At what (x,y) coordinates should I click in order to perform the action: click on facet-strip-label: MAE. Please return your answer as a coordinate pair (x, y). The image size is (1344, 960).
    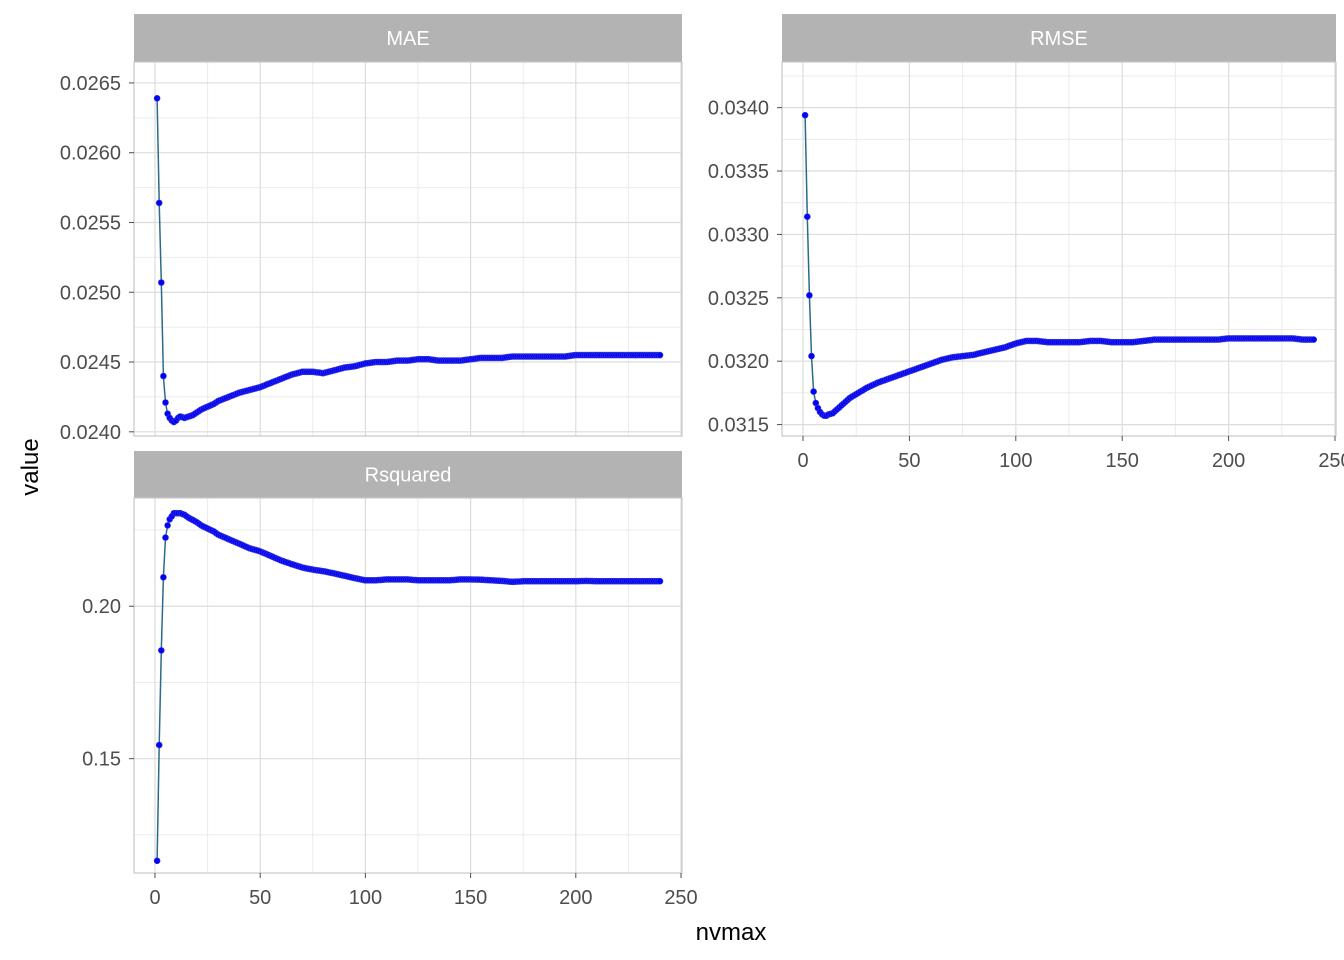
    Looking at the image, I should click on (407, 39).